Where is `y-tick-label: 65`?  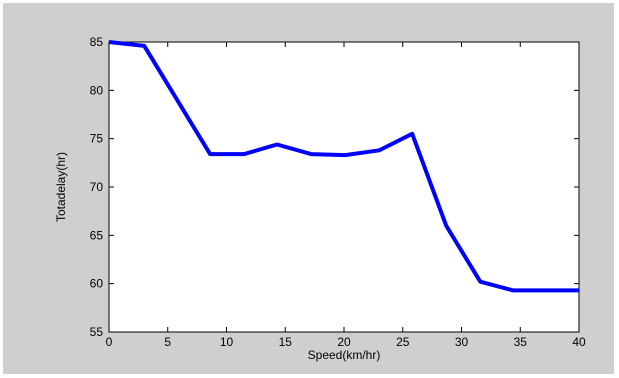 y-tick-label: 65 is located at coordinates (97, 235).